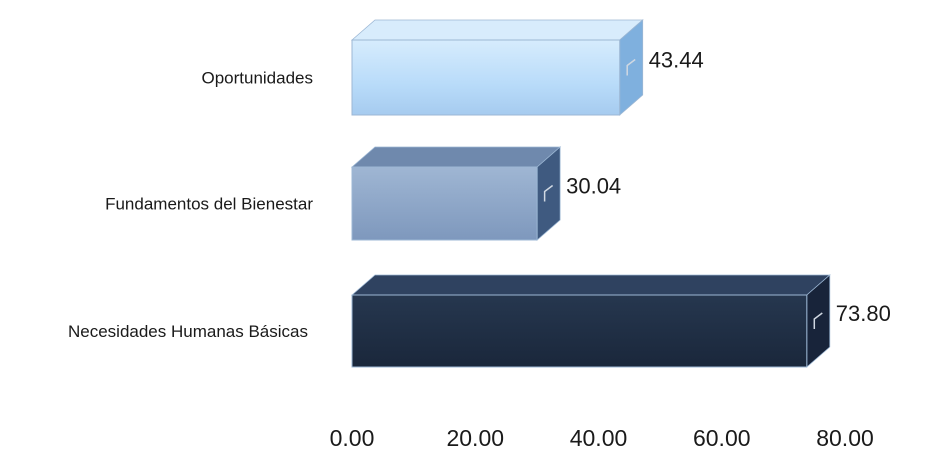  Describe the element at coordinates (352, 438) in the screenshot. I see `x-tick-label: 0.00` at that location.